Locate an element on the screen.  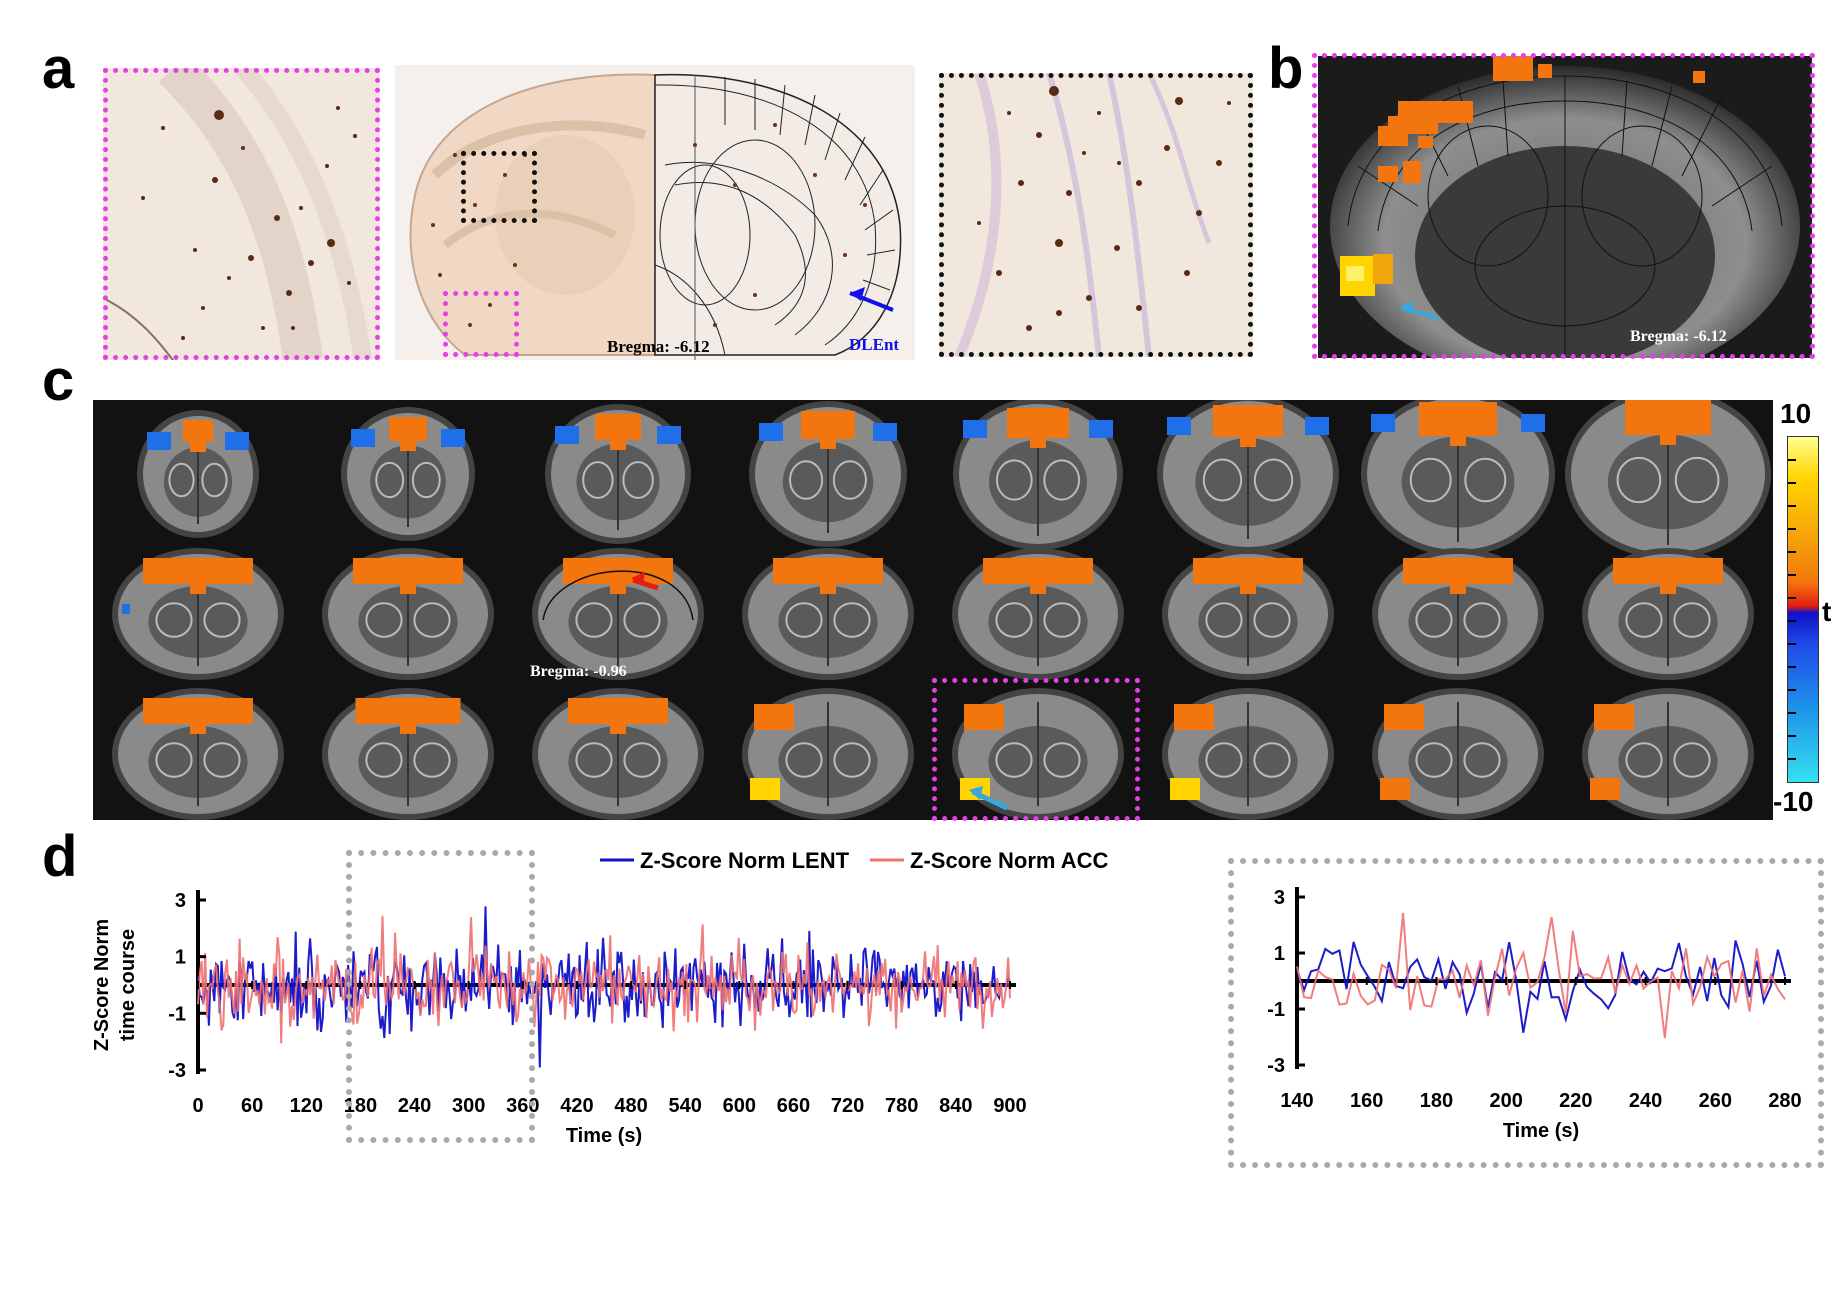
histology-inset-right-image is located at coordinates (1092, 215).